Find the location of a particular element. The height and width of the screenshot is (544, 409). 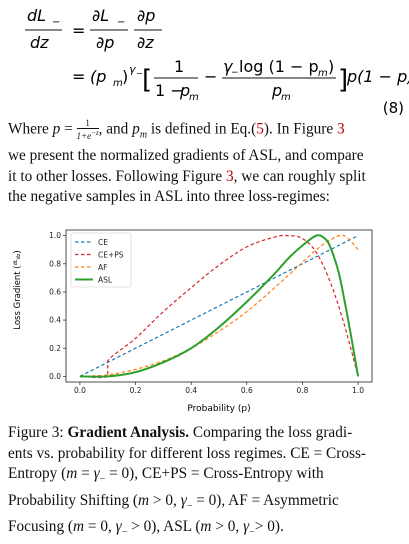

para-pm-sub: m is located at coordinates (143, 135).